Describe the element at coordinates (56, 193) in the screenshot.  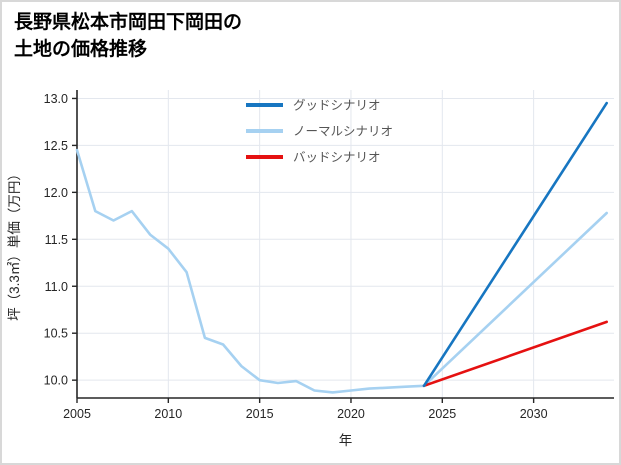
I see `y-tick-label: 12.0` at that location.